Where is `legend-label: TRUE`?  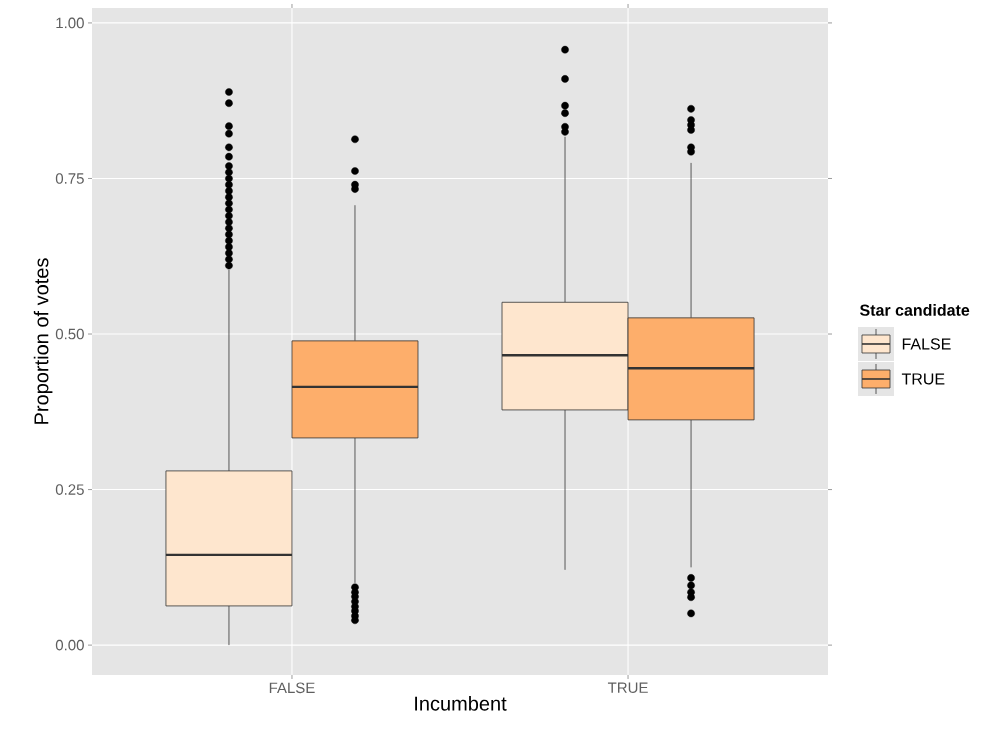 legend-label: TRUE is located at coordinates (923, 379).